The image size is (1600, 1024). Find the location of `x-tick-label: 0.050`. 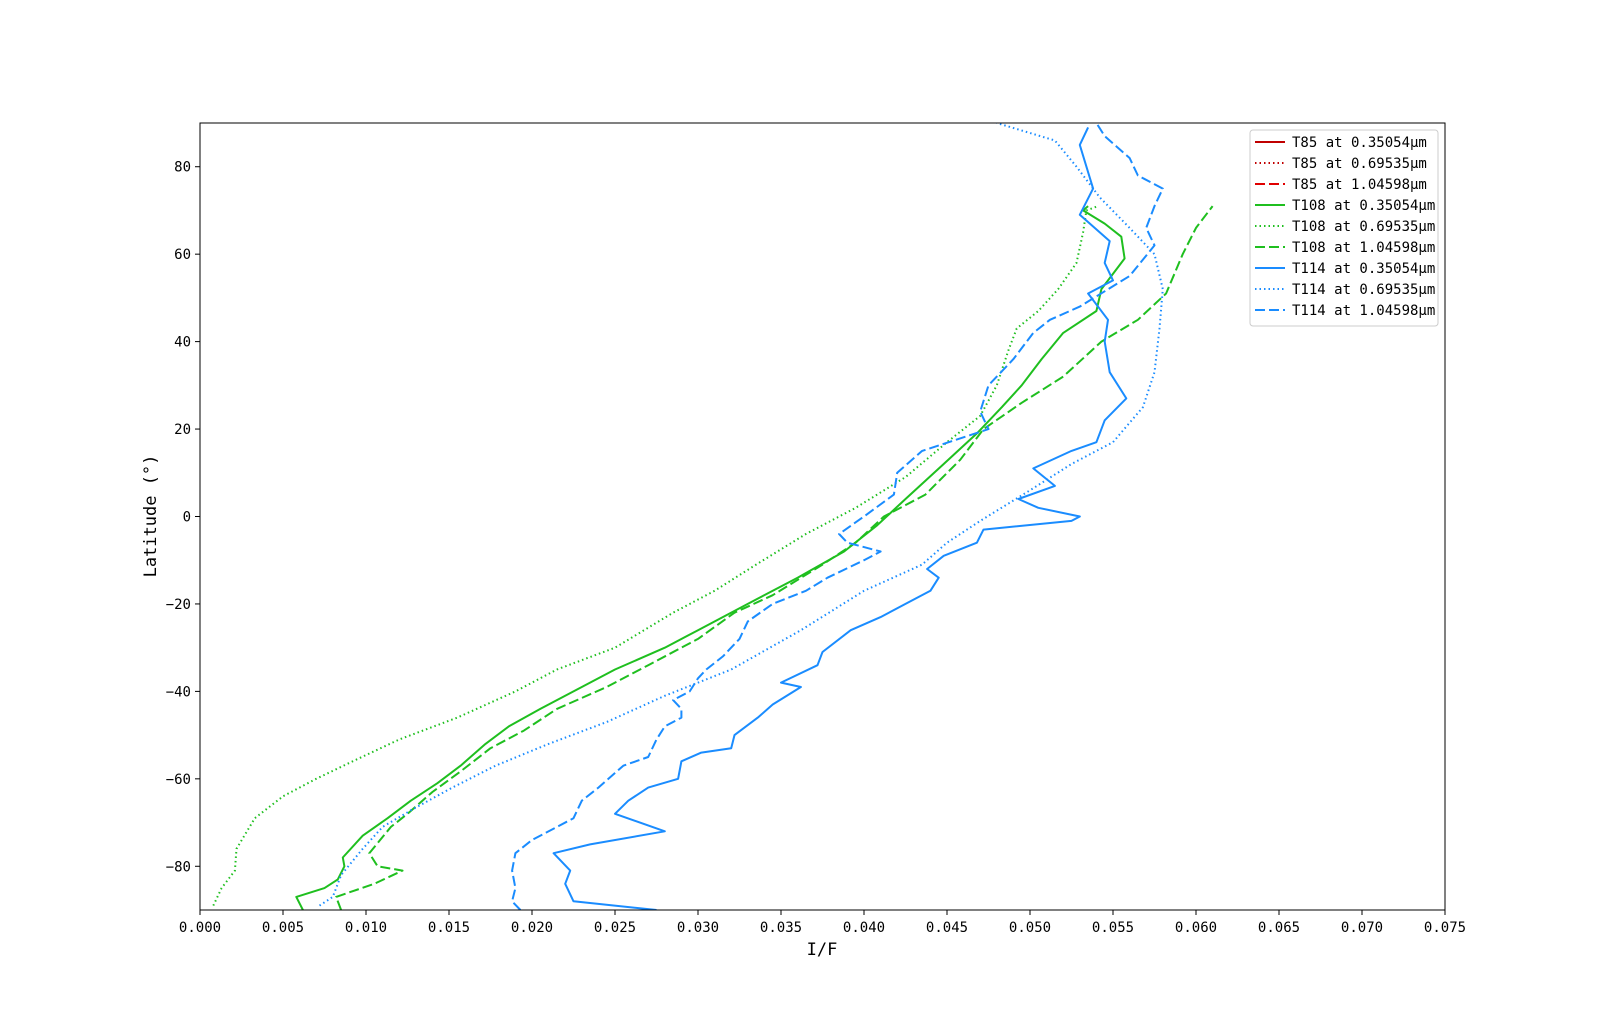

x-tick-label: 0.050 is located at coordinates (1030, 928).